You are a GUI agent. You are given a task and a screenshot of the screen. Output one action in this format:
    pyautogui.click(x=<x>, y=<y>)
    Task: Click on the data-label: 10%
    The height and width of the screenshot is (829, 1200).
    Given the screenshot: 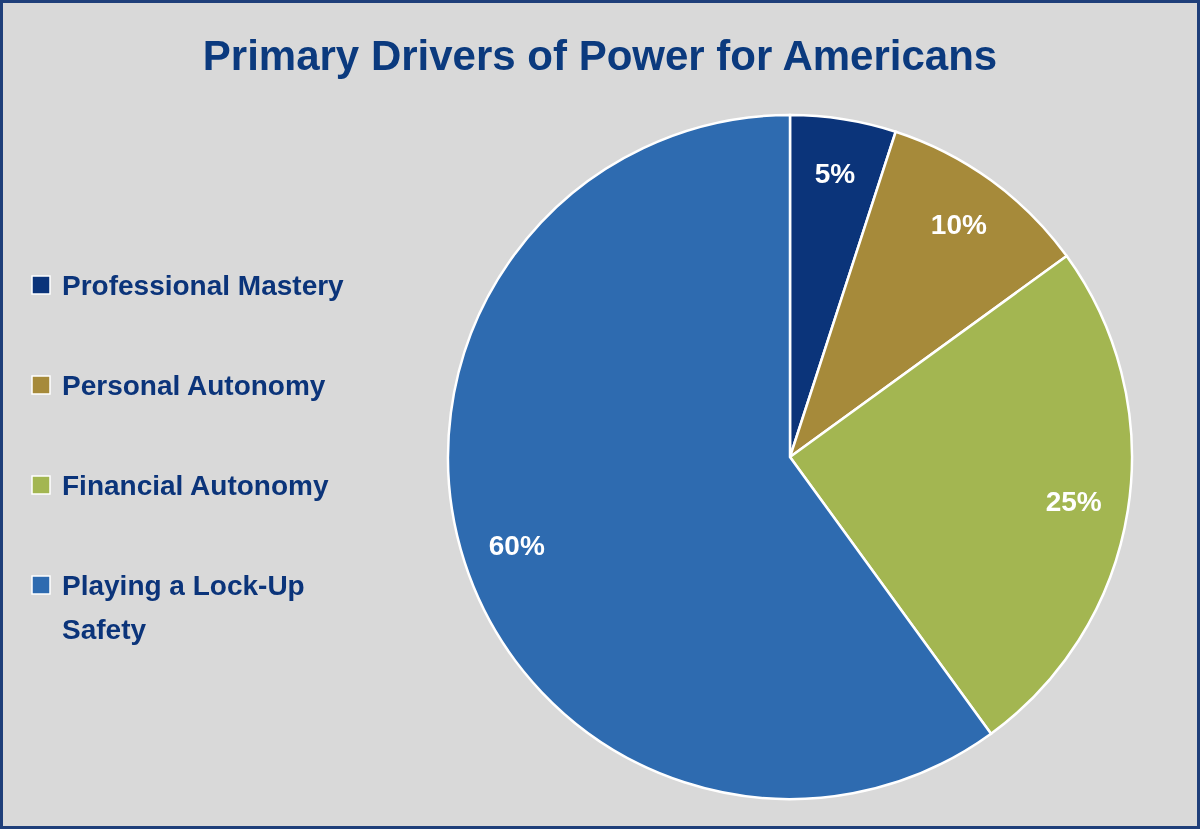 What is the action you would take?
    pyautogui.click(x=958, y=225)
    